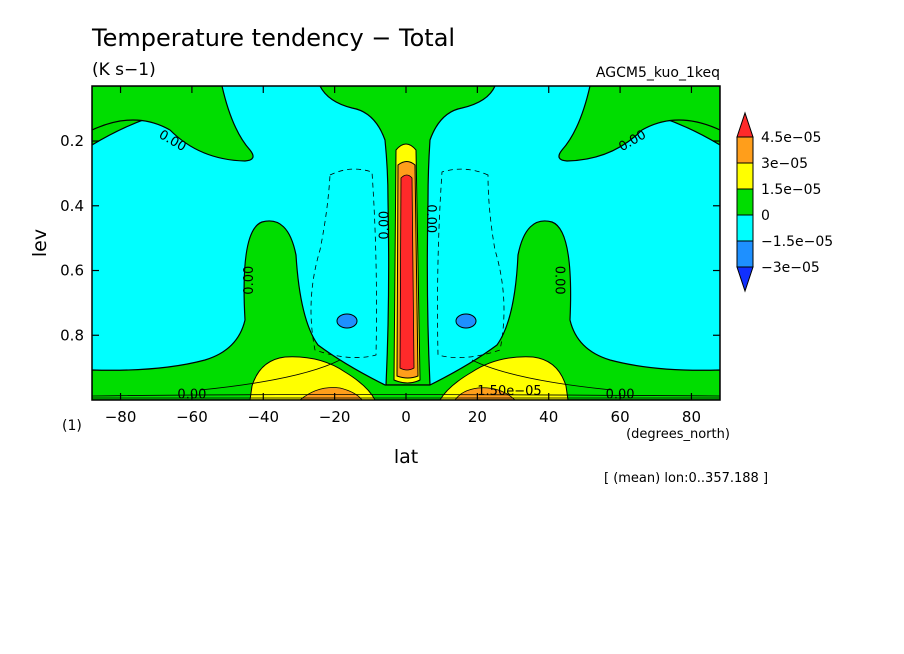 Image resolution: width=904 pixels, height=654 pixels. Describe the element at coordinates (548, 417) in the screenshot. I see `x-tick-label: 40` at that location.